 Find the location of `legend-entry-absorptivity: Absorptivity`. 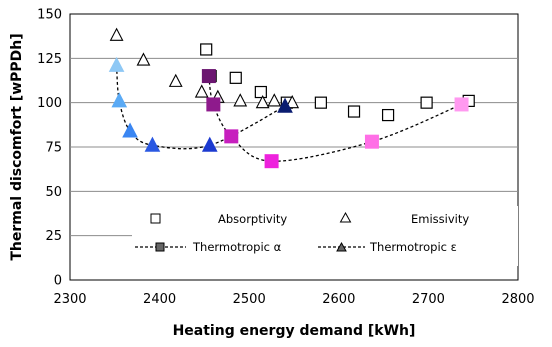

legend-entry-absorptivity: Absorptivity is located at coordinates (218, 219).